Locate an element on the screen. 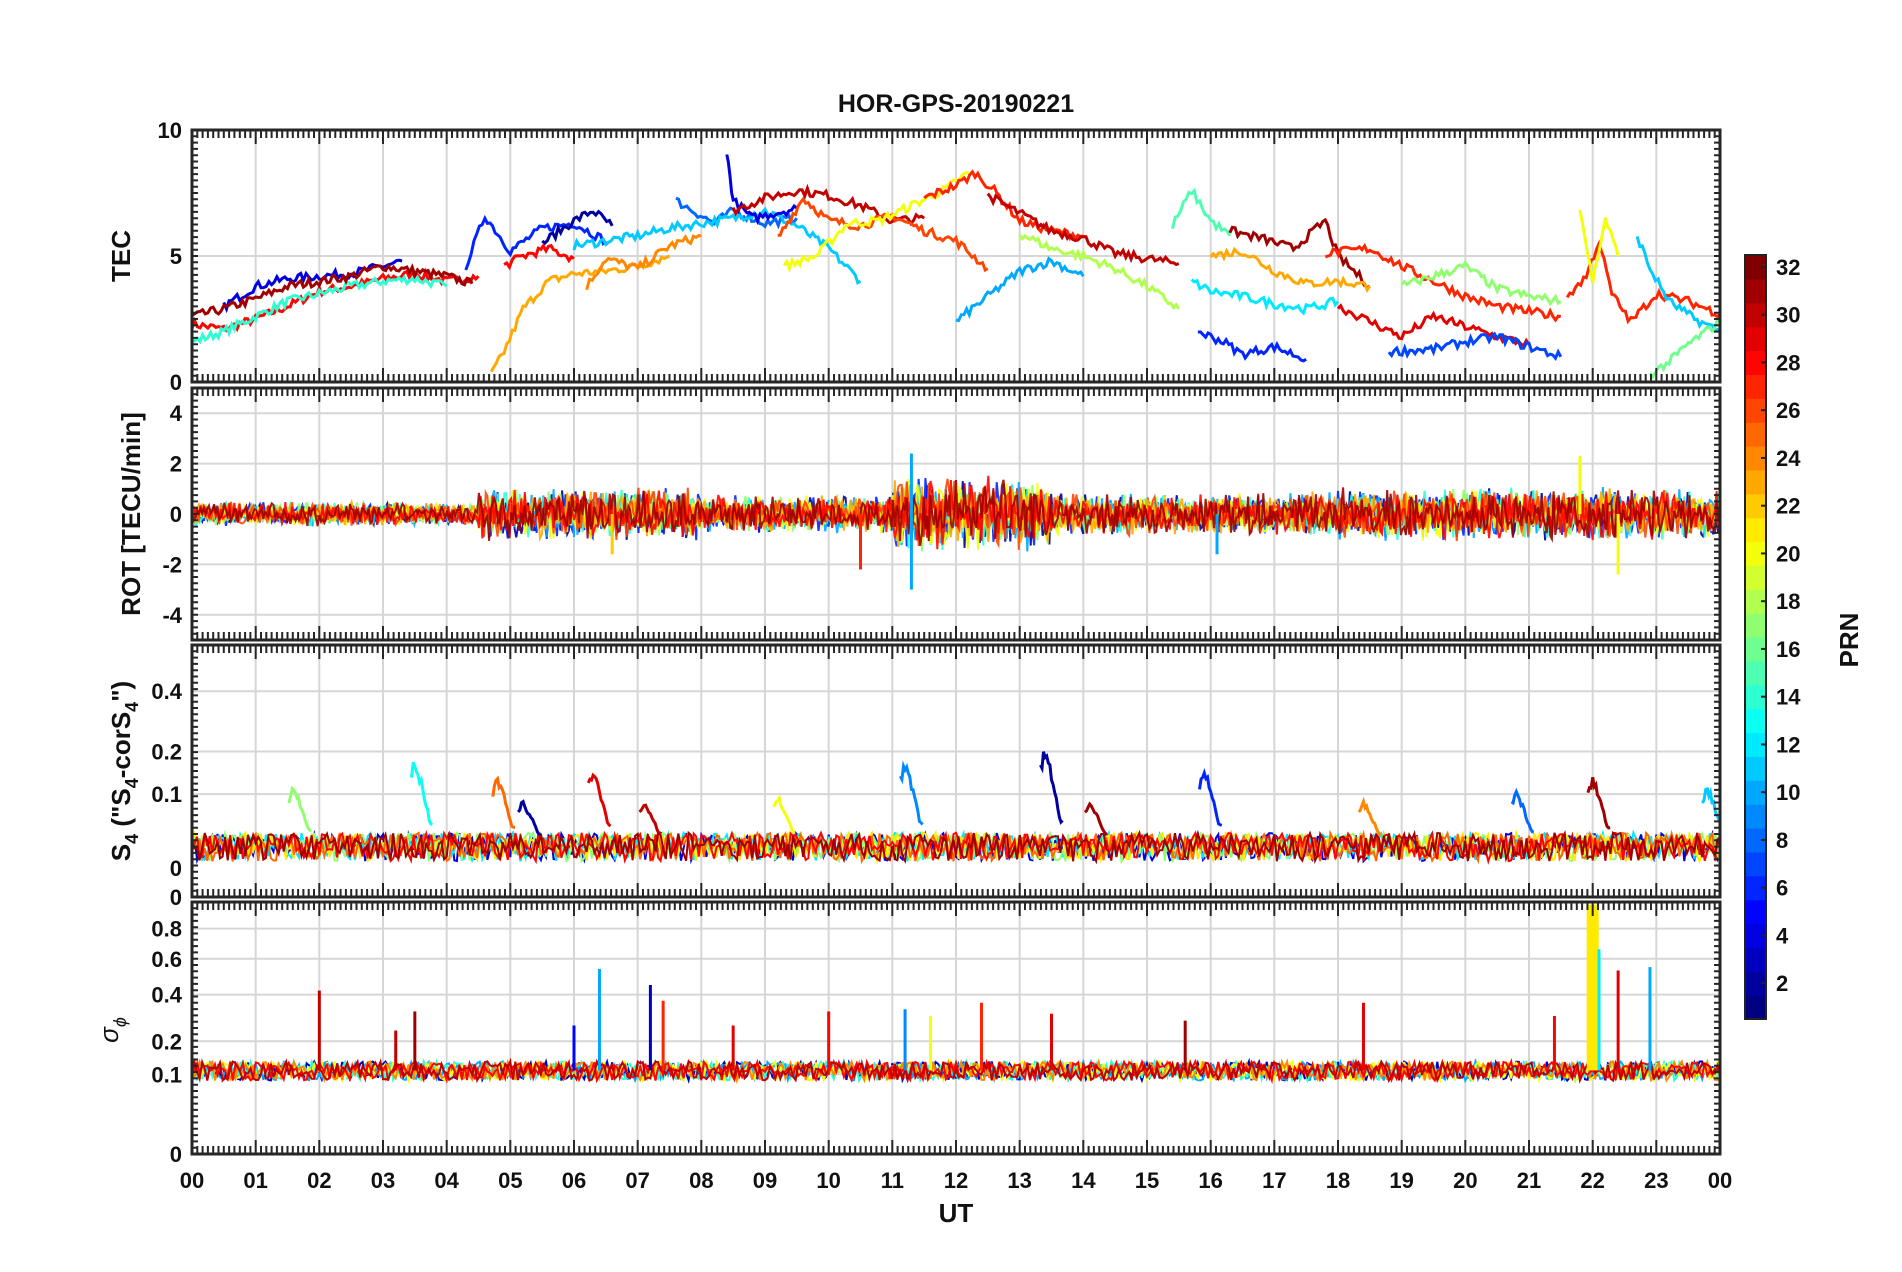 The width and height of the screenshot is (1902, 1272). s4-ylabel-sub2: 4 is located at coordinates (132, 783).